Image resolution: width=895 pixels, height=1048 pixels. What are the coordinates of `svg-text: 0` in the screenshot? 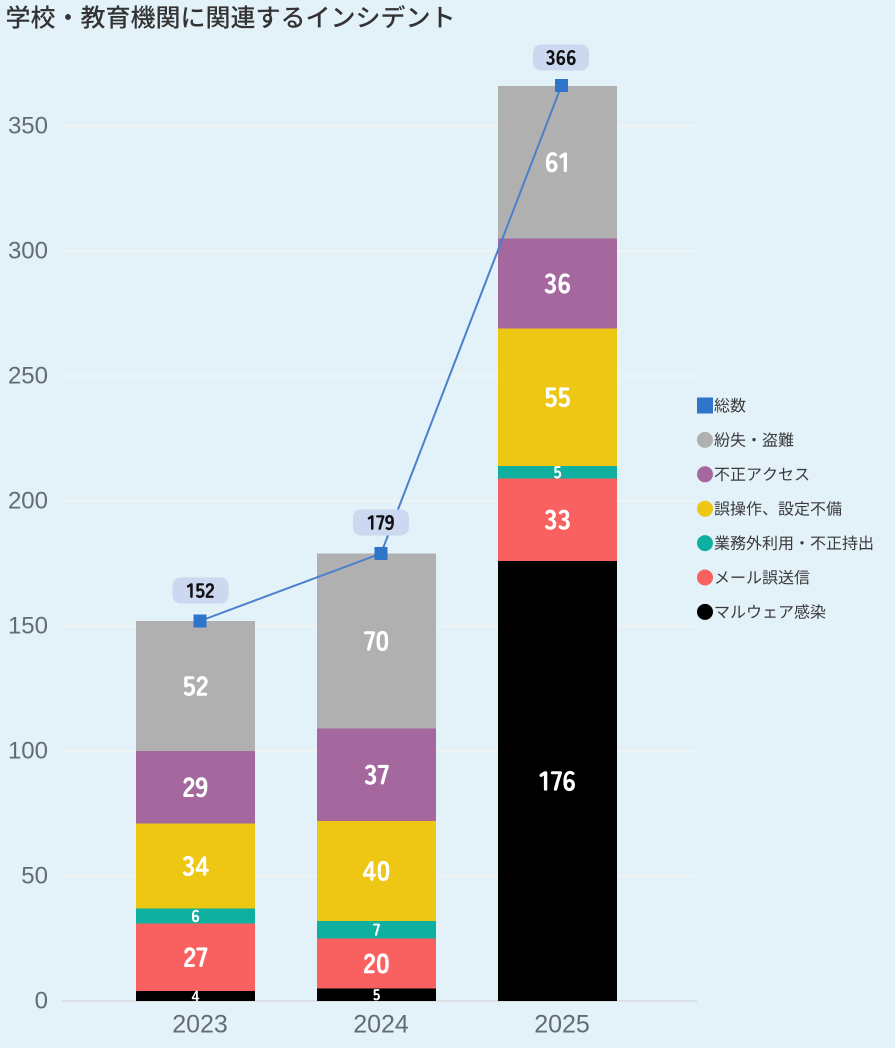 It's located at (41, 1001).